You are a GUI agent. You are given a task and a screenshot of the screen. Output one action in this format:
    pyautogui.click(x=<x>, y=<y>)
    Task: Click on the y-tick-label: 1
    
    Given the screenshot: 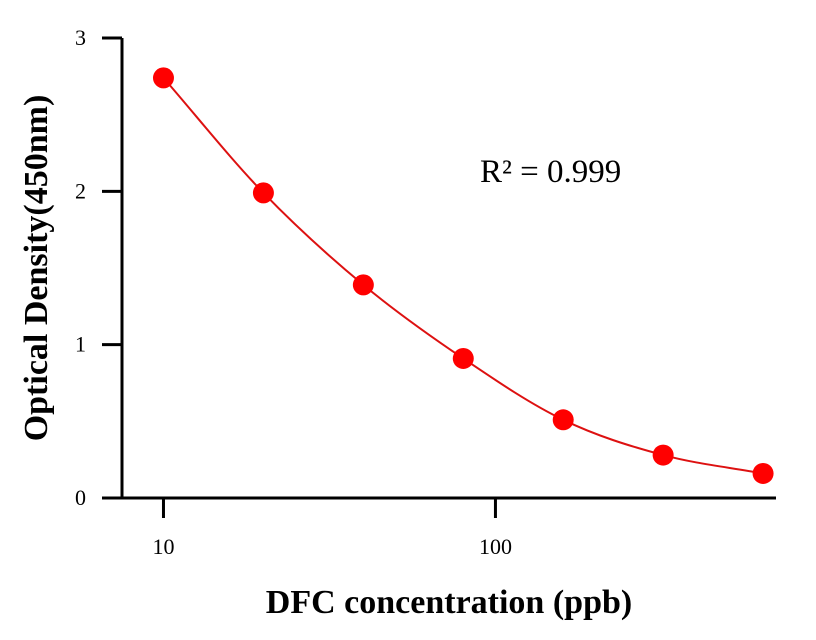 What is the action you would take?
    pyautogui.click(x=80, y=344)
    